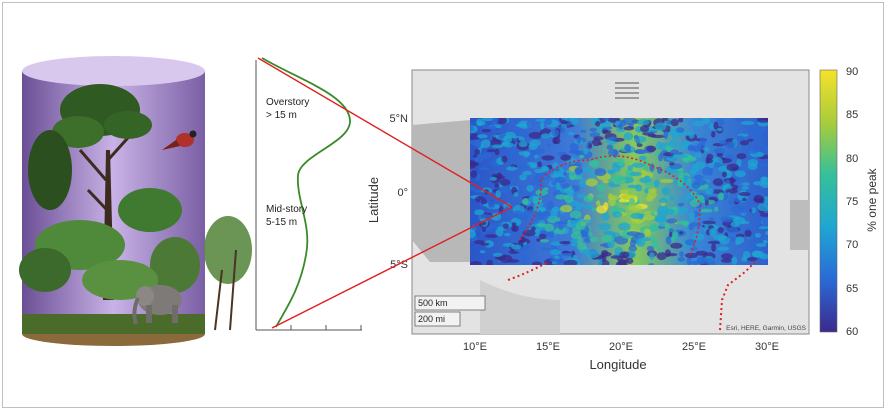 This screenshot has width=886, height=410. I want to click on map-attribution: Esri, HERE, Garmin, USGS, so click(766, 328).